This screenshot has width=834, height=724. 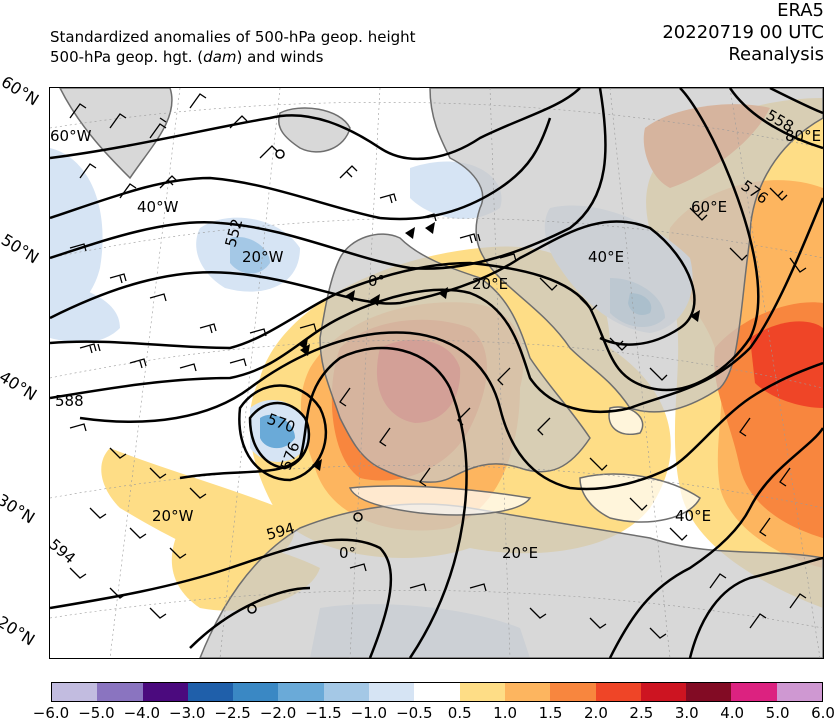 What do you see at coordinates (173, 516) in the screenshot?
I see `lon-label-20w-south: 20°W` at bounding box center [173, 516].